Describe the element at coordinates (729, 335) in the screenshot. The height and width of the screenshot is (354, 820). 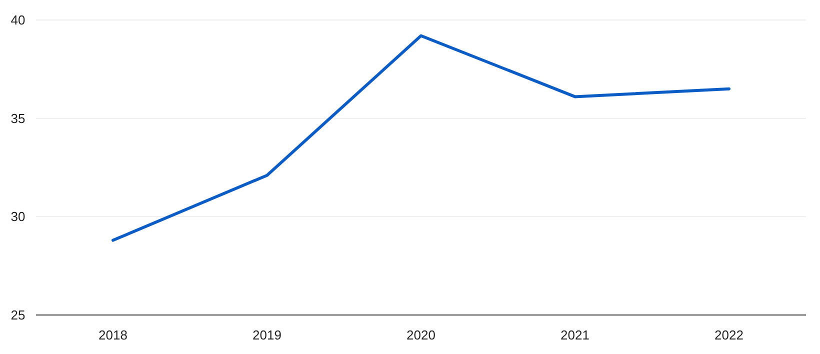
I see `x-tick-label: 2022` at that location.